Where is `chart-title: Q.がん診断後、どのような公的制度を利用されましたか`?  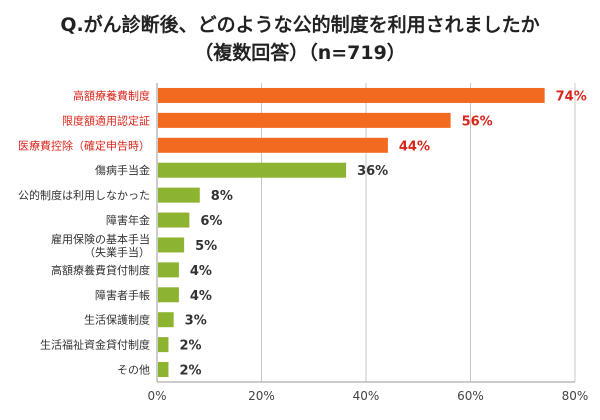
chart-title: Q.がん診断後、どのような公的制度を利用されましたか is located at coordinates (300, 25).